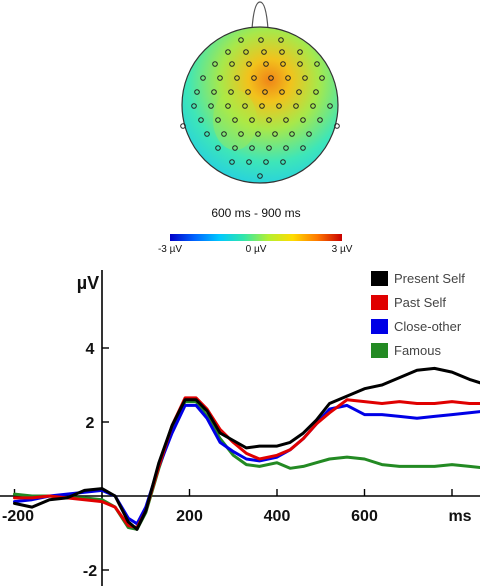 The image size is (480, 586). I want to click on electrode-array, so click(260, 108).